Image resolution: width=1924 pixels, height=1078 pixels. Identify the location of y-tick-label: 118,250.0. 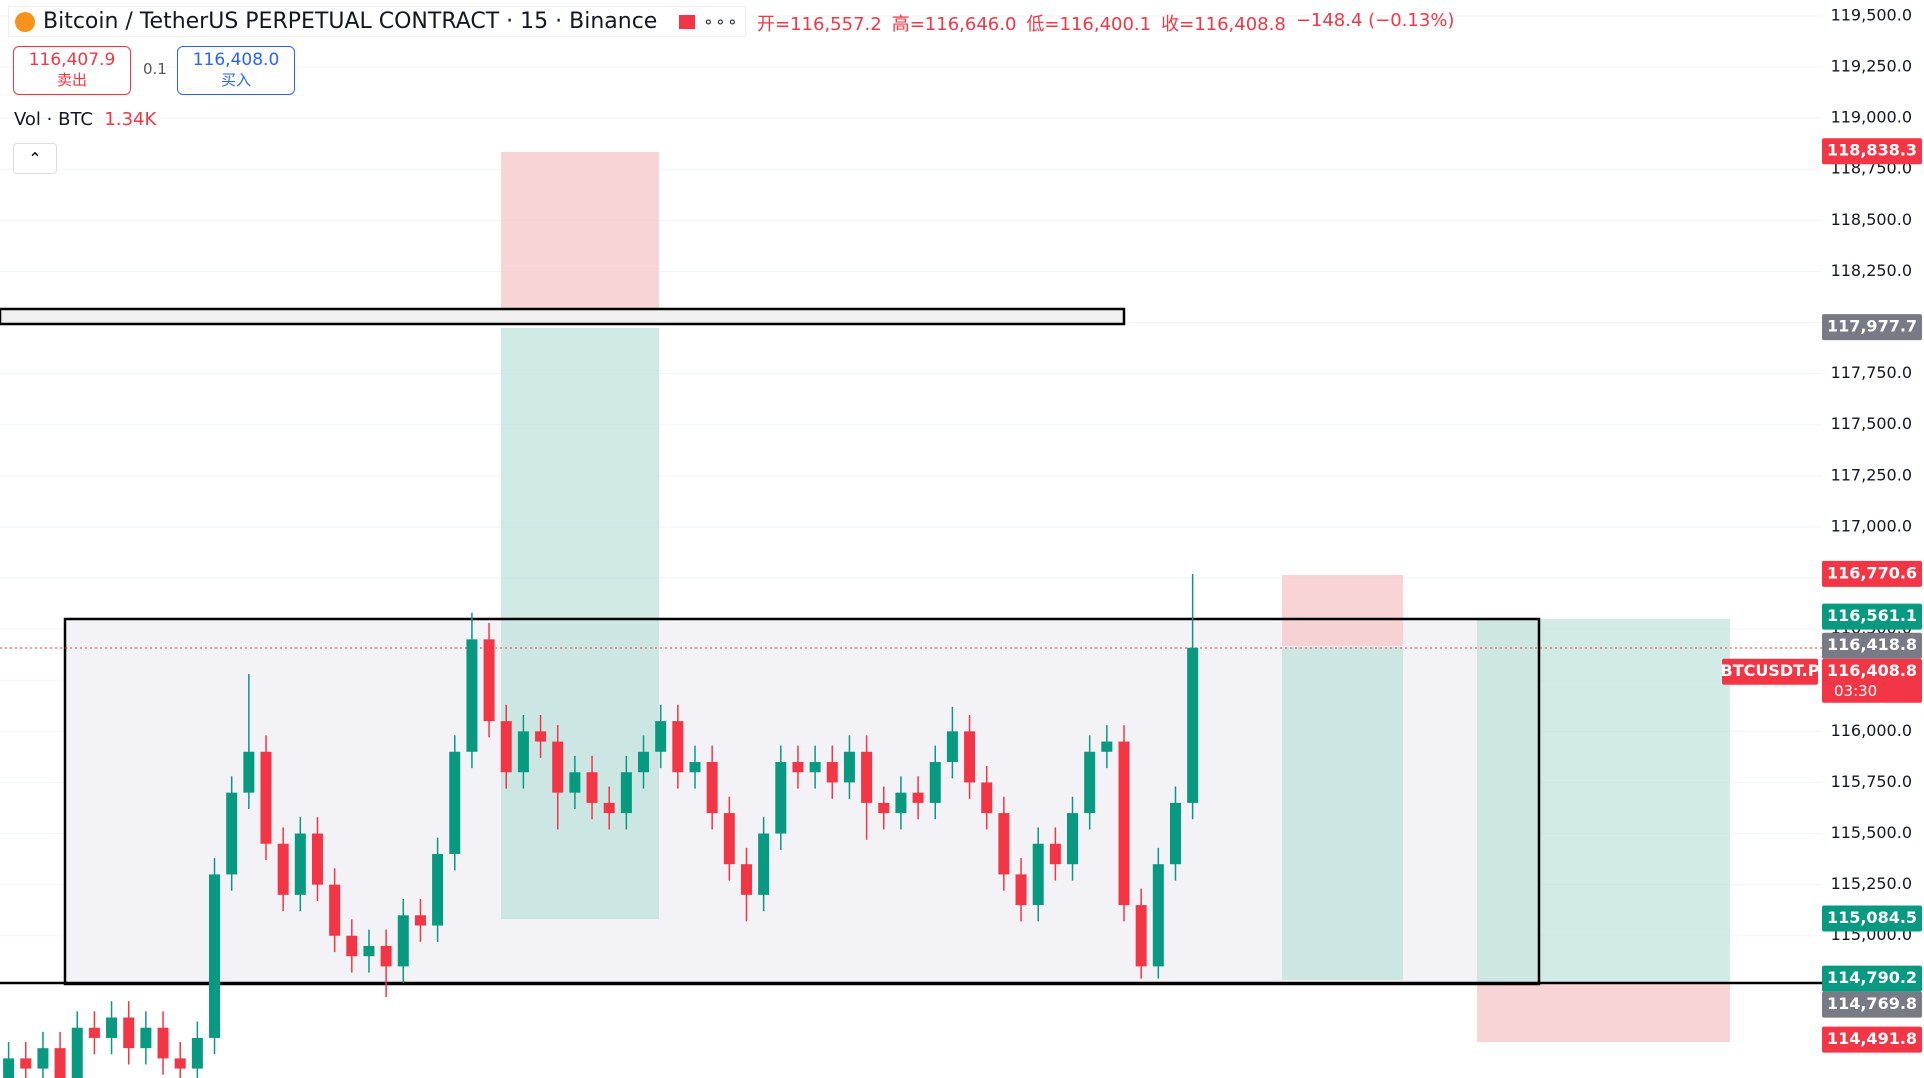
(1871, 270).